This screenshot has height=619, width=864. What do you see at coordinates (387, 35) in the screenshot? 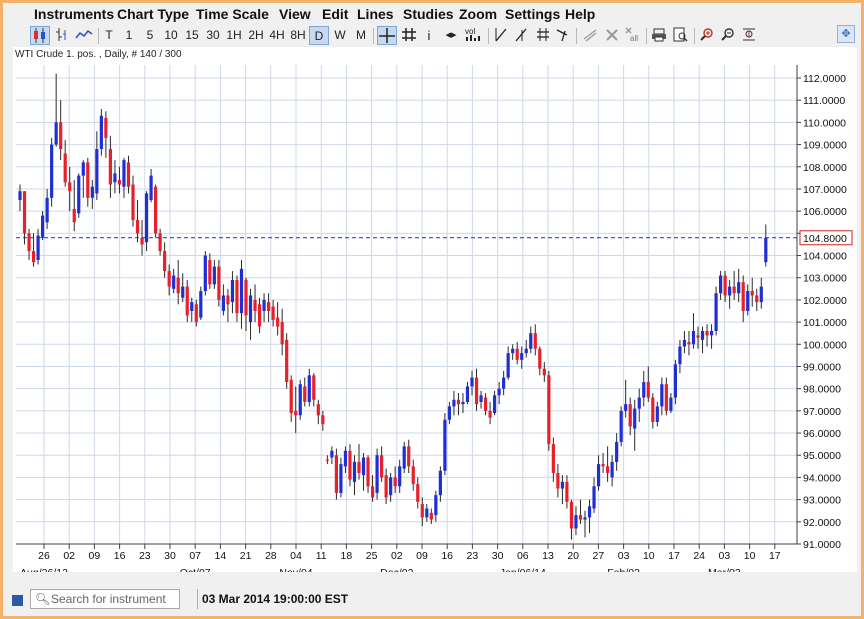
I see `crosshair-icon` at bounding box center [387, 35].